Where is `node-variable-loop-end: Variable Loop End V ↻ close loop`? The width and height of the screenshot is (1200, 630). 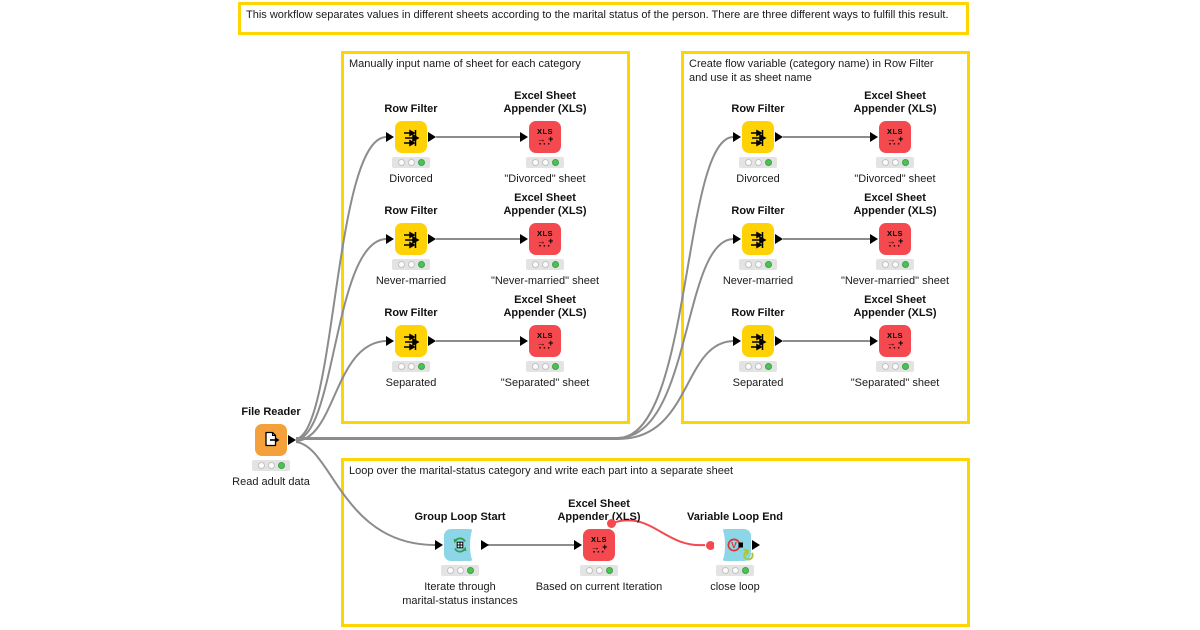 node-variable-loop-end: Variable Loop End V ↻ close loop is located at coordinates (735, 552).